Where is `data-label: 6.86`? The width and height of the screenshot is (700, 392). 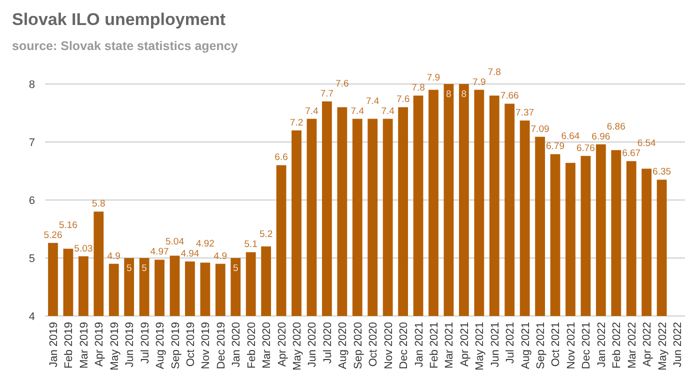
data-label: 6.86 is located at coordinates (616, 126).